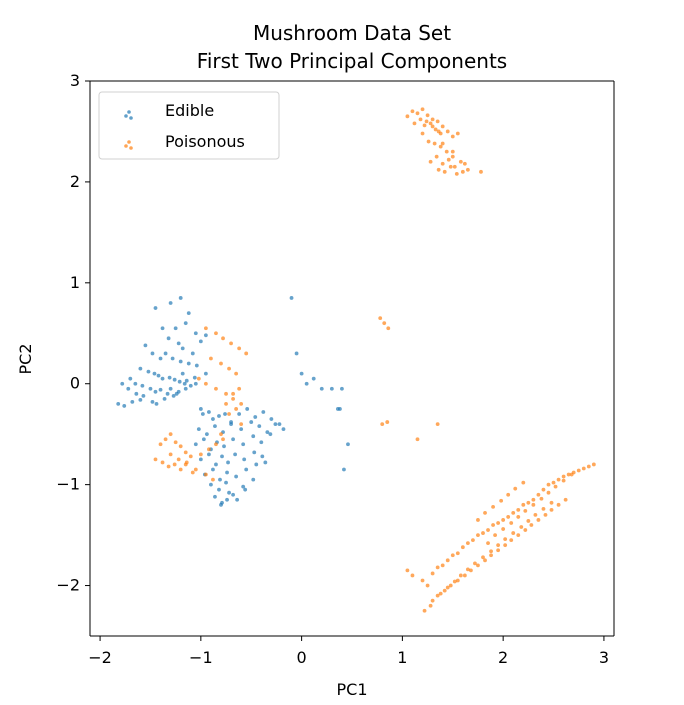 Image resolution: width=684 pixels, height=705 pixels. I want to click on x-tick-label: 2, so click(503, 657).